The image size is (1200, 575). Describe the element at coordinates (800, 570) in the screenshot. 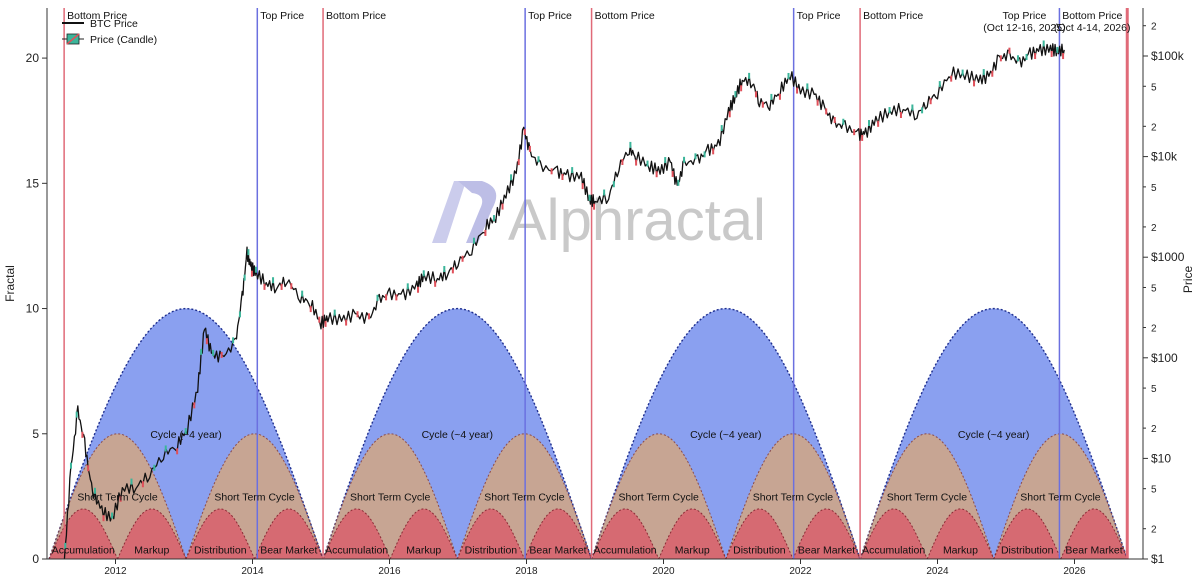

I see `x-tick-label: 2022` at that location.